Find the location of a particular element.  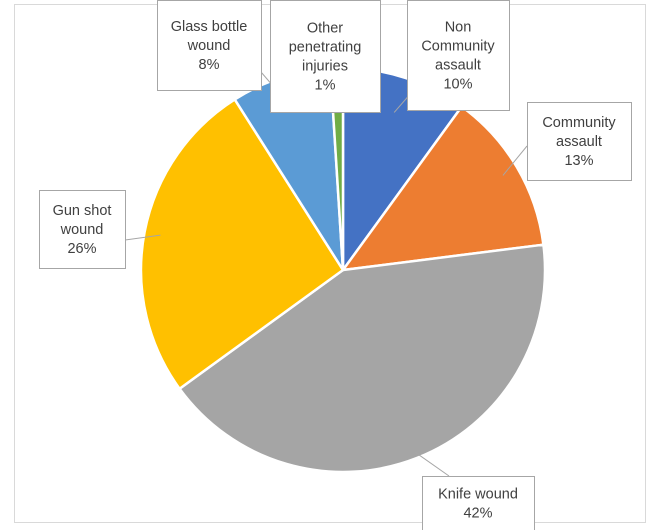

category-label-5-1: penetrating is located at coordinates (325, 48).